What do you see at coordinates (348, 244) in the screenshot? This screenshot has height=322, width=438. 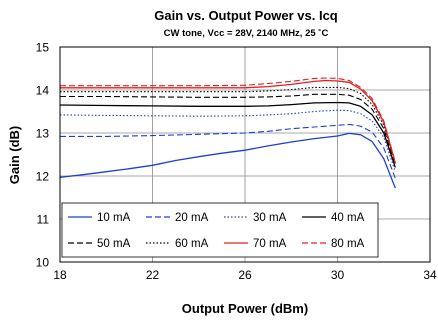 I see `legend-label: 80 mA` at bounding box center [348, 244].